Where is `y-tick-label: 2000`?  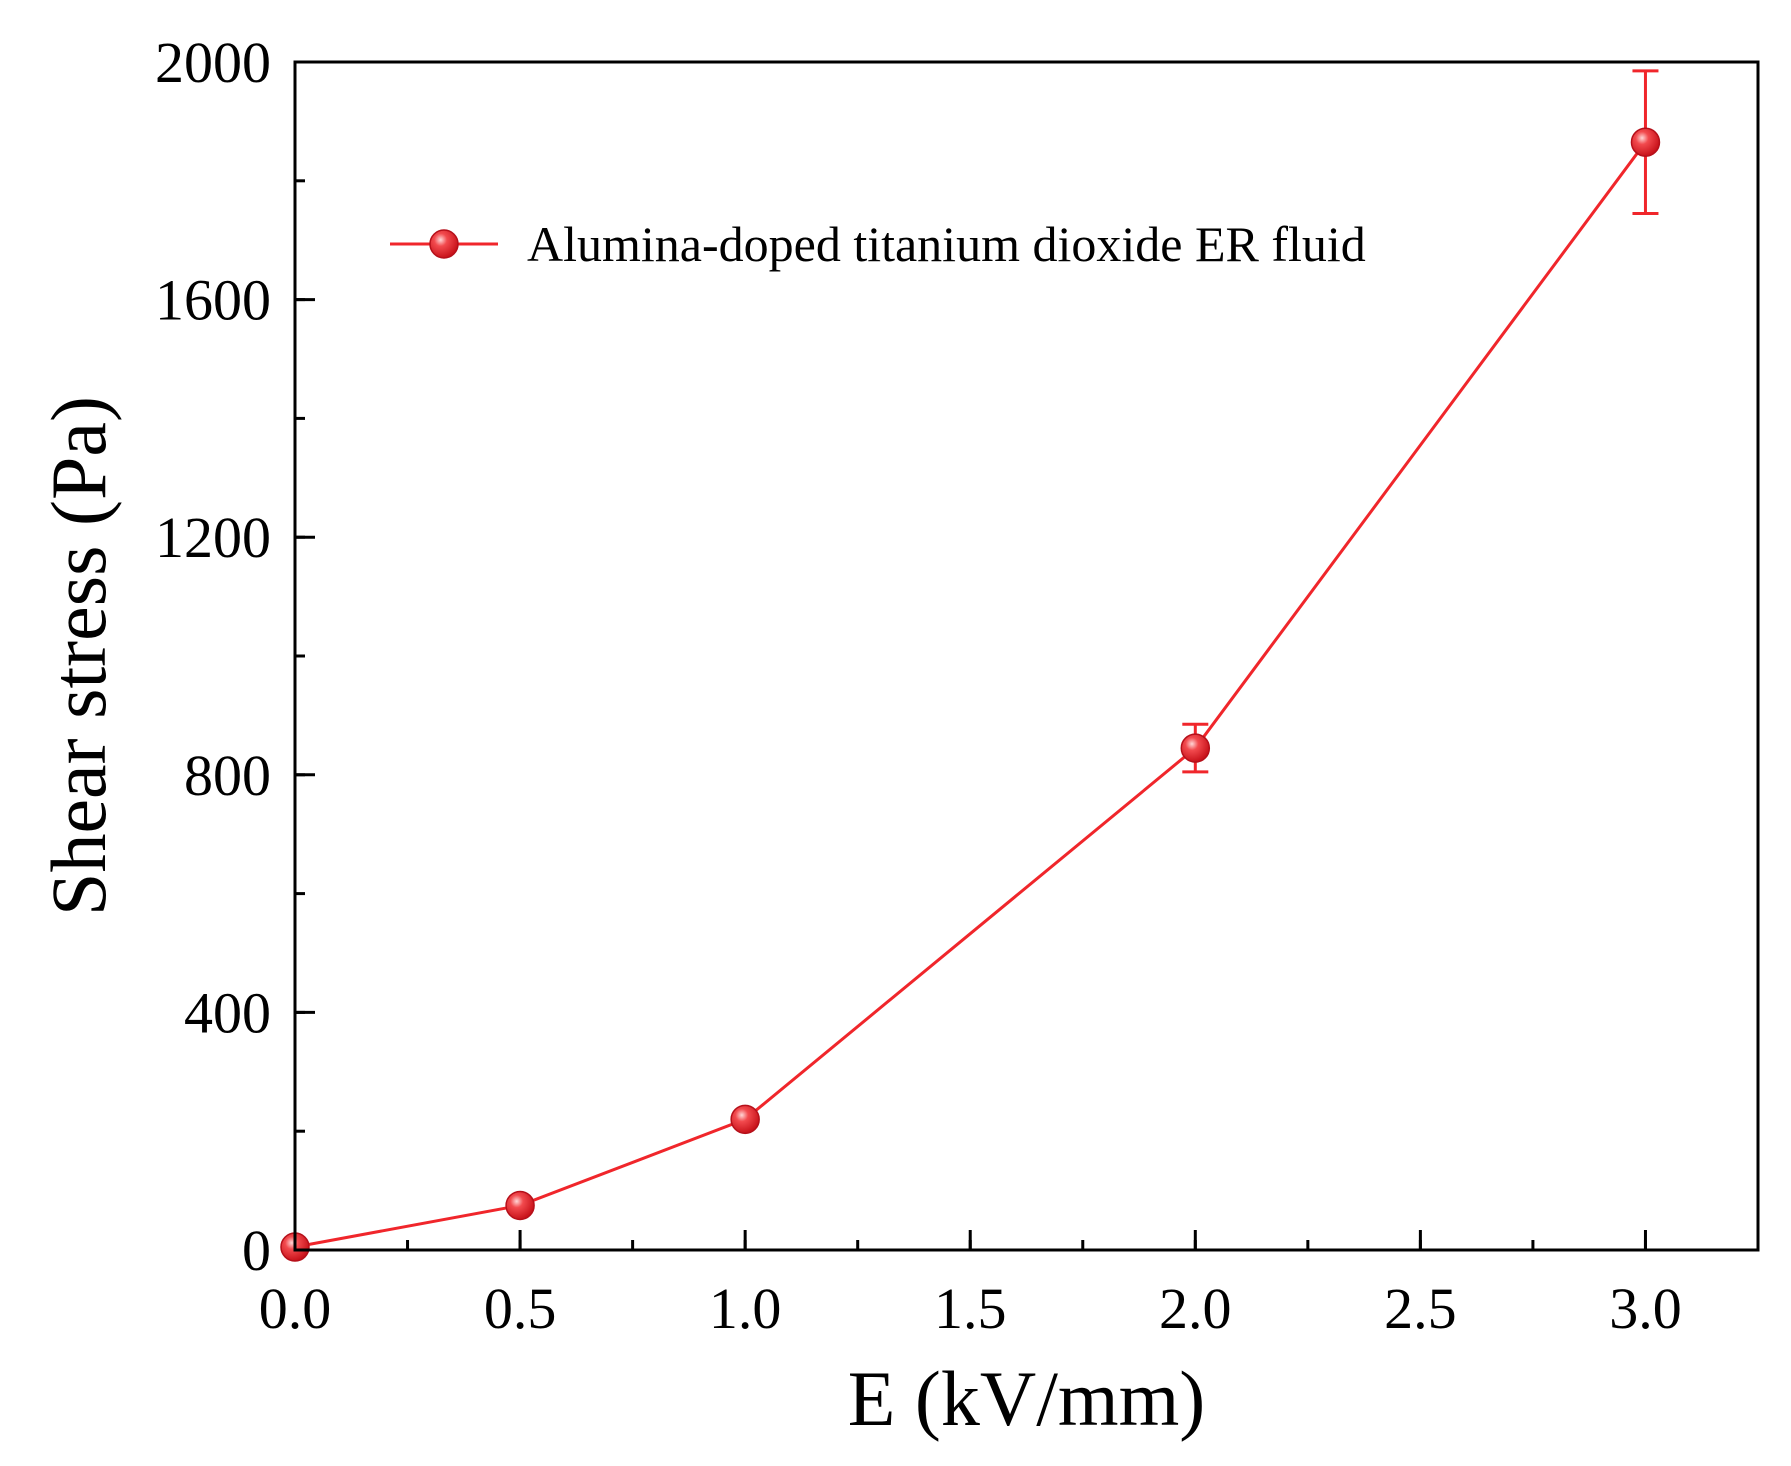 y-tick-label: 2000 is located at coordinates (213, 62).